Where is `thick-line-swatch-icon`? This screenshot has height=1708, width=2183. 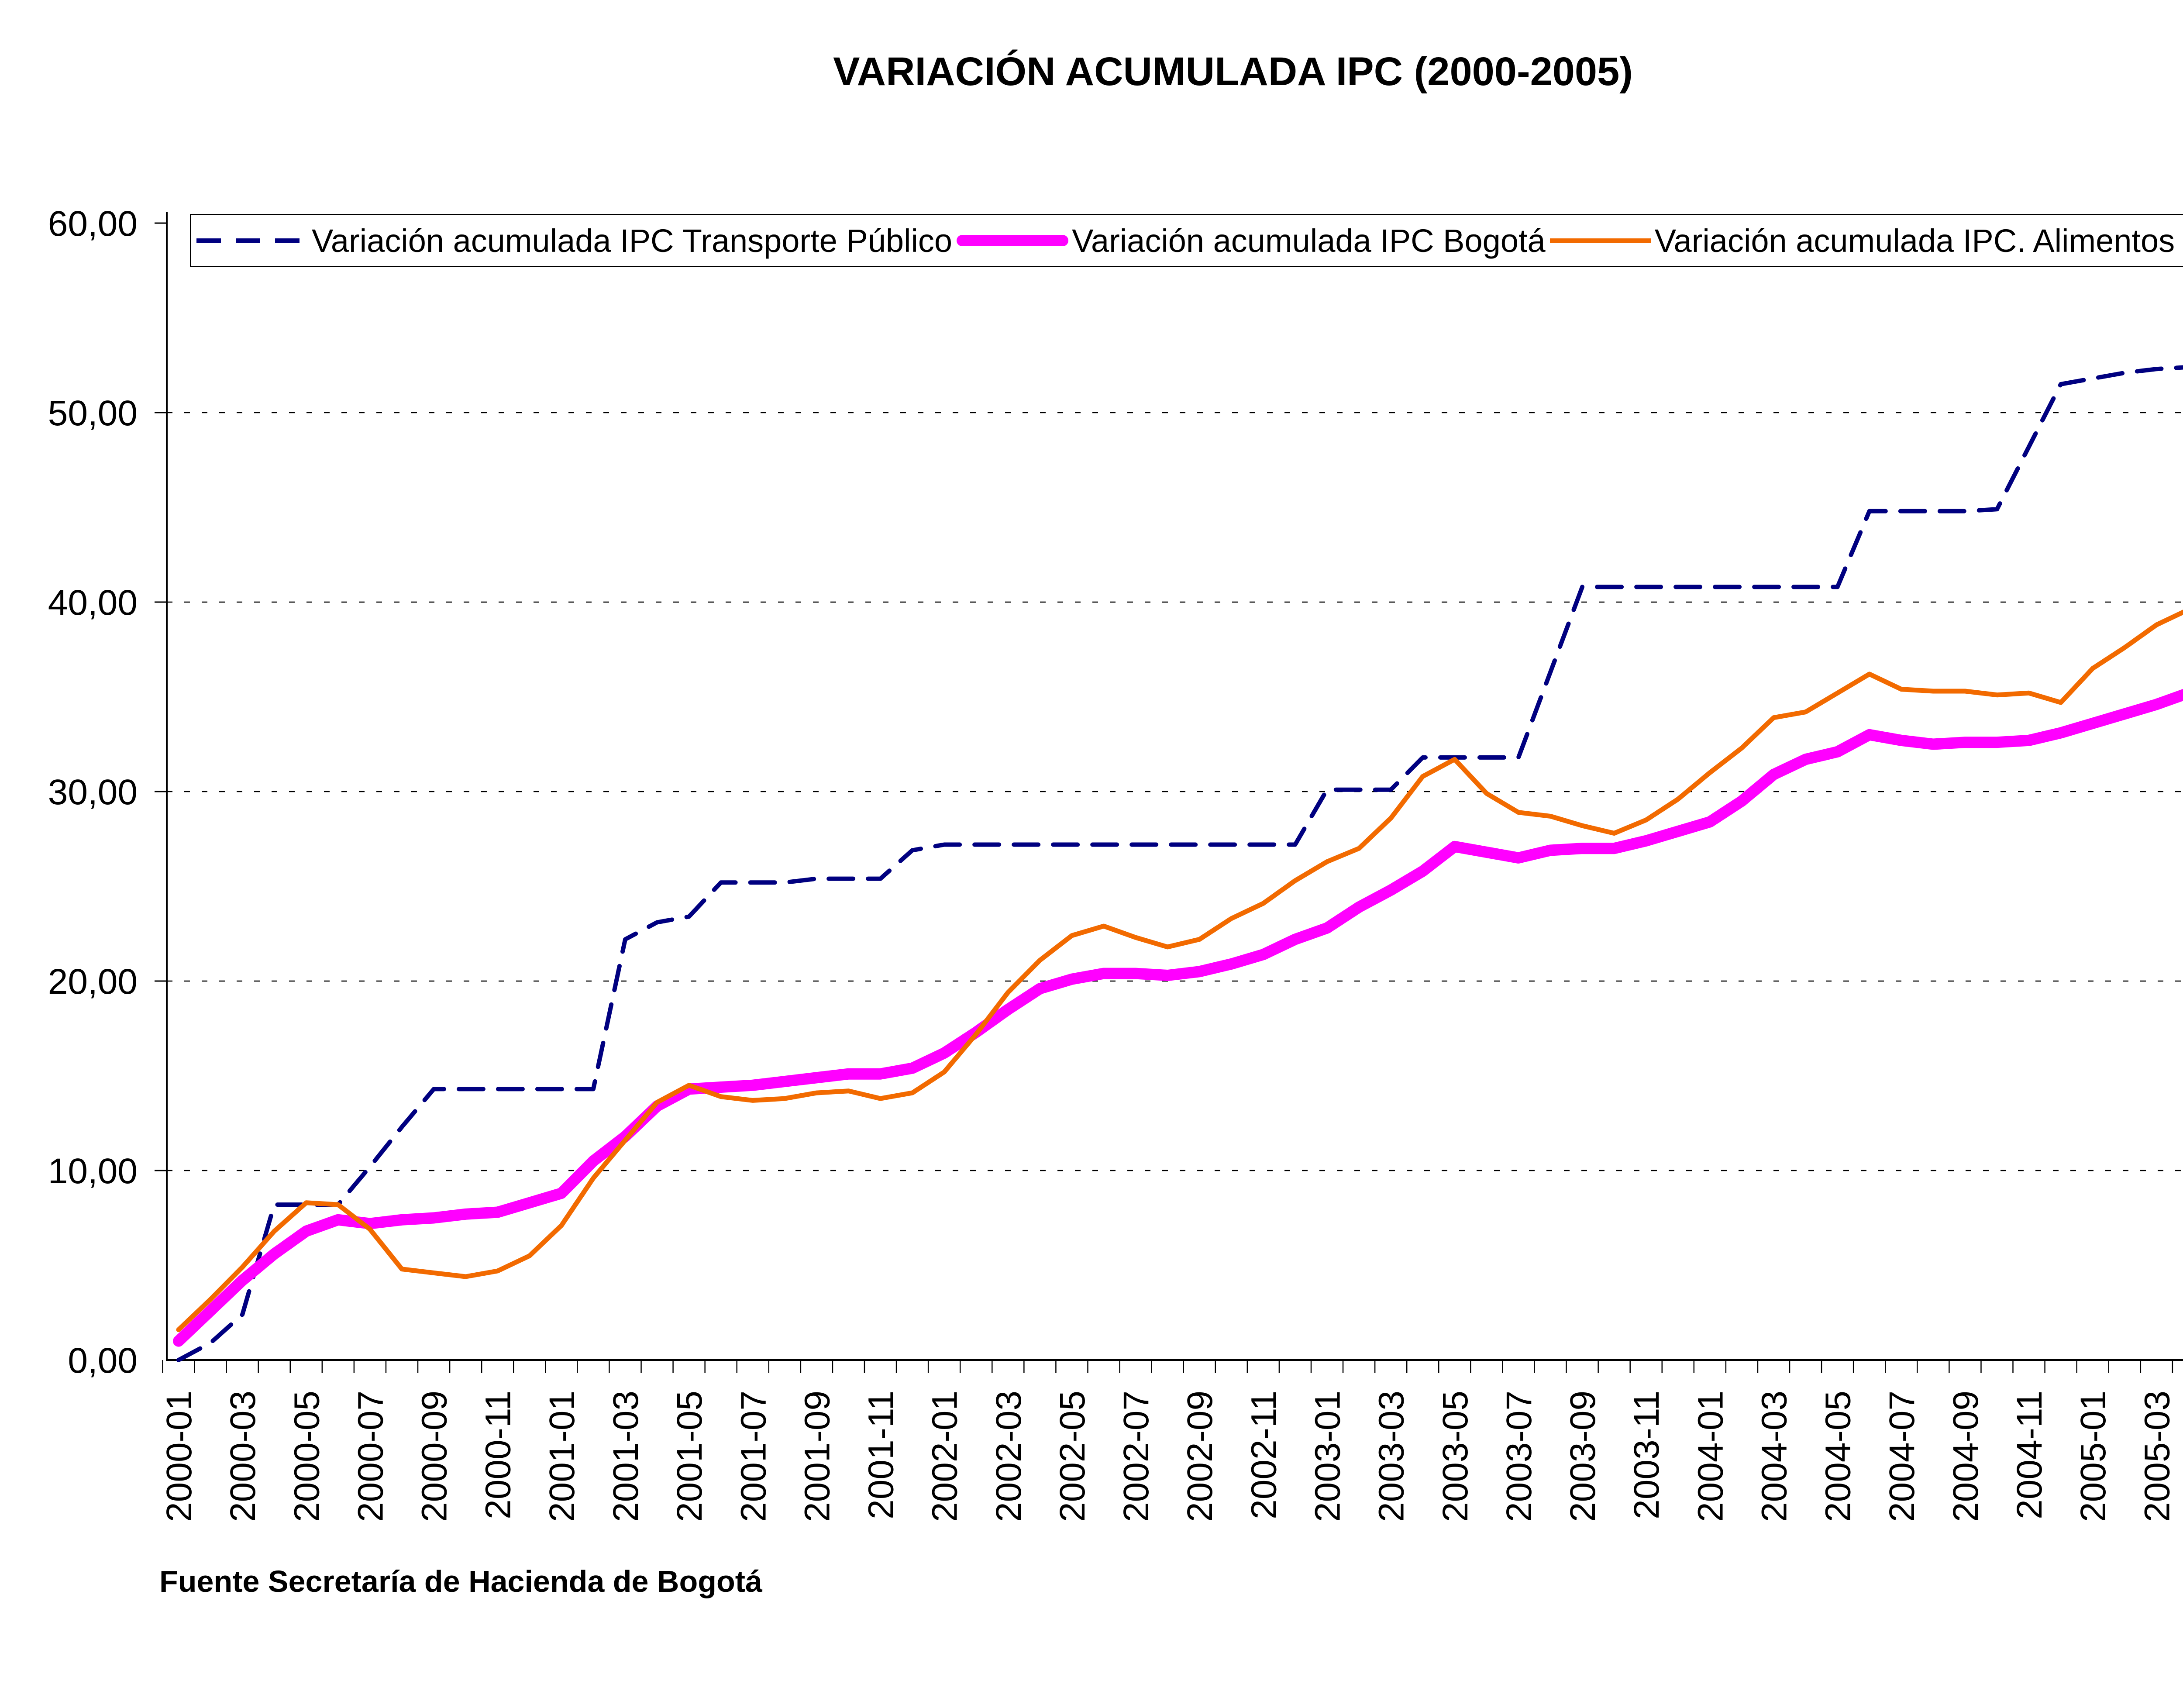 thick-line-swatch-icon is located at coordinates (1013, 240).